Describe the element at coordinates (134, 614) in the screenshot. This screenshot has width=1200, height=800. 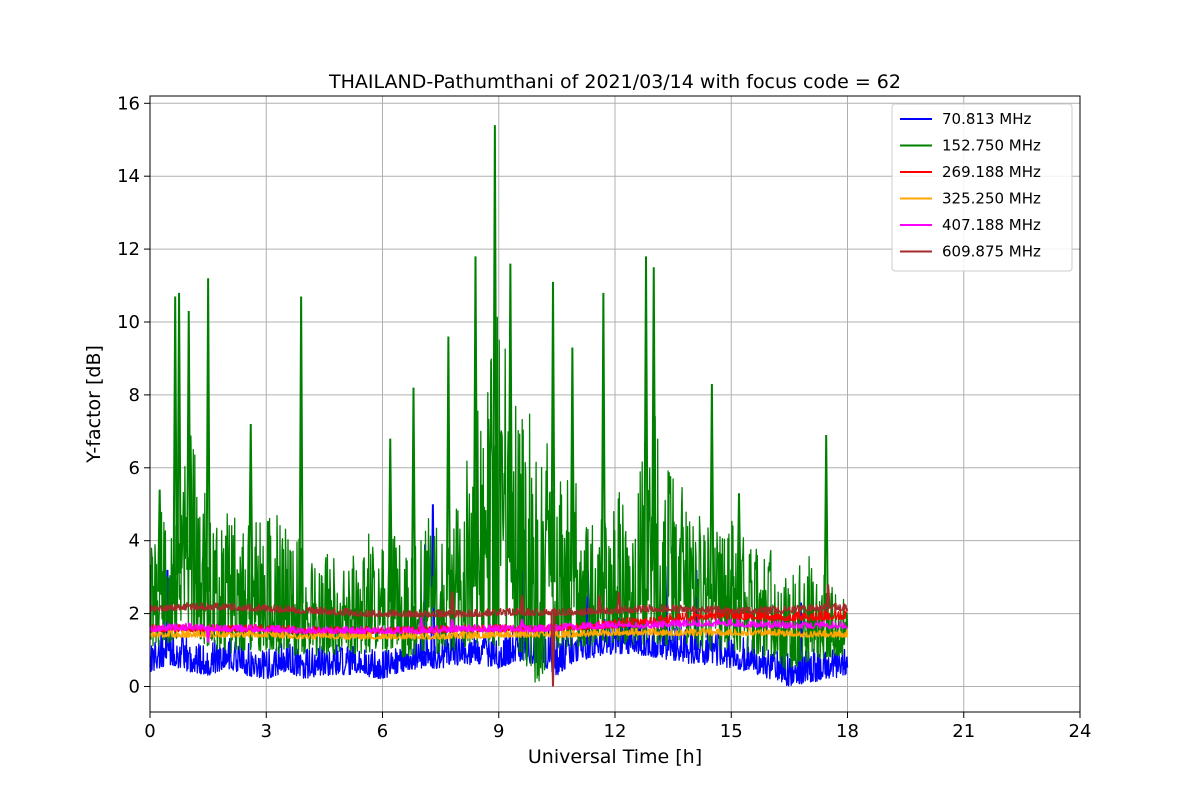
I see `y-tick-label: 2` at that location.